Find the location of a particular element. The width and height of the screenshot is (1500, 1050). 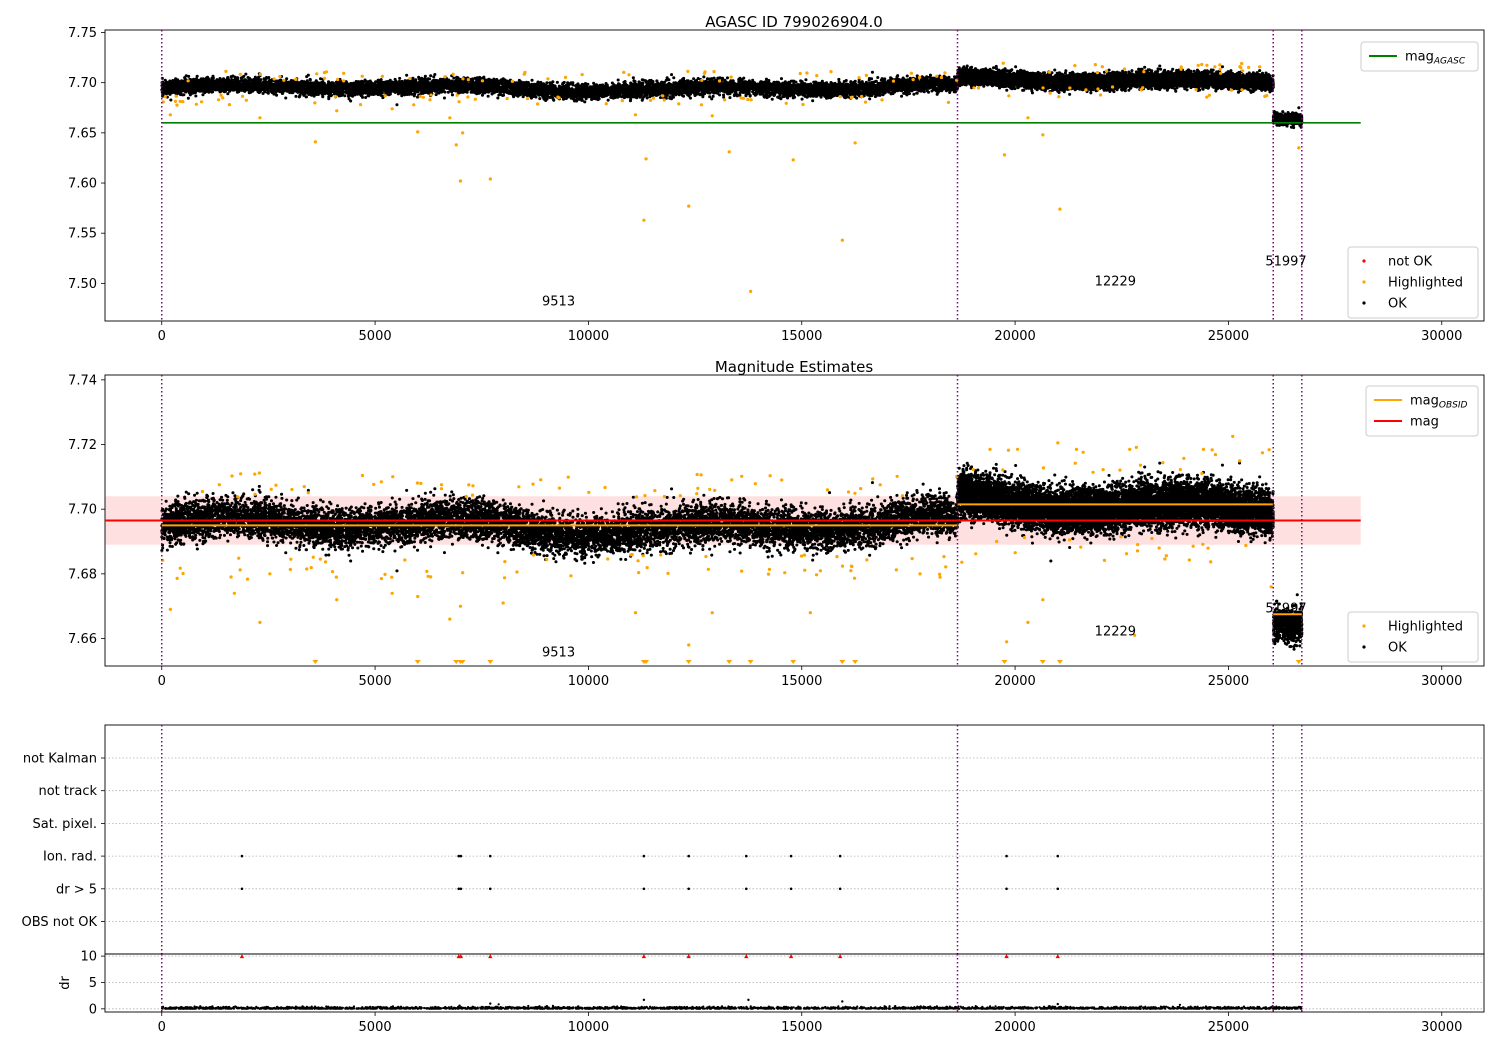

agasc-obsid-annotation: 9513 is located at coordinates (558, 301).